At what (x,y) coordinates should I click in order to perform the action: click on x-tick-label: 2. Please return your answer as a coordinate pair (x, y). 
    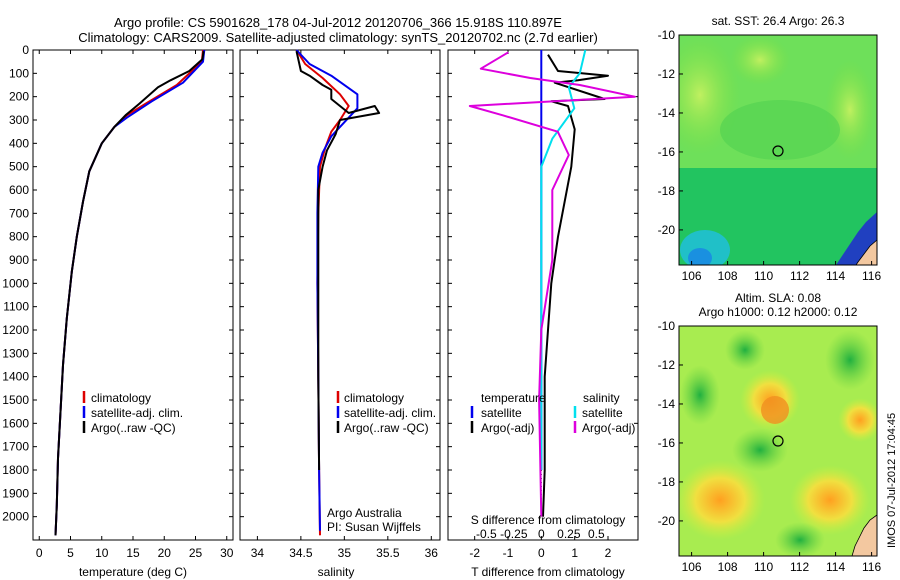
    Looking at the image, I should click on (608, 553).